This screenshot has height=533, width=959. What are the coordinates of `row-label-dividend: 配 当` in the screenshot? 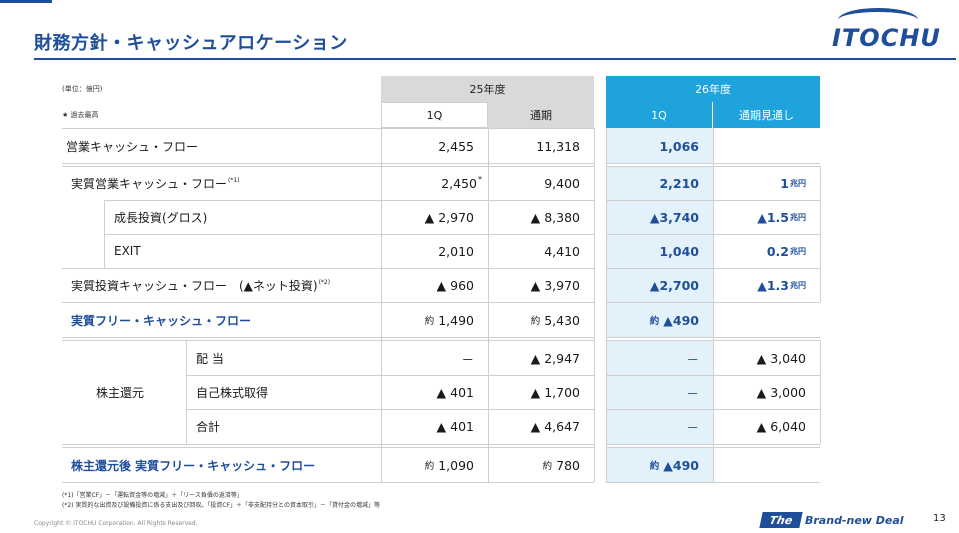 It's located at (210, 358).